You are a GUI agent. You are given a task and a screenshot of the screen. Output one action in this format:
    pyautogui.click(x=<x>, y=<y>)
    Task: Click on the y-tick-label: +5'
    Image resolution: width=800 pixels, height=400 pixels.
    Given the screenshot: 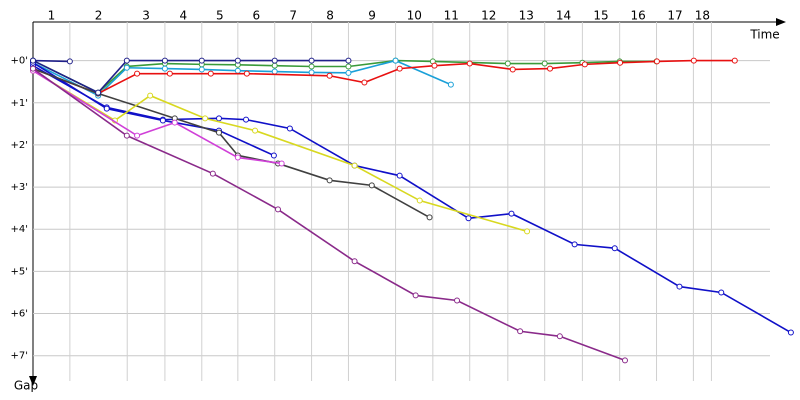 What is the action you would take?
    pyautogui.click(x=20, y=271)
    